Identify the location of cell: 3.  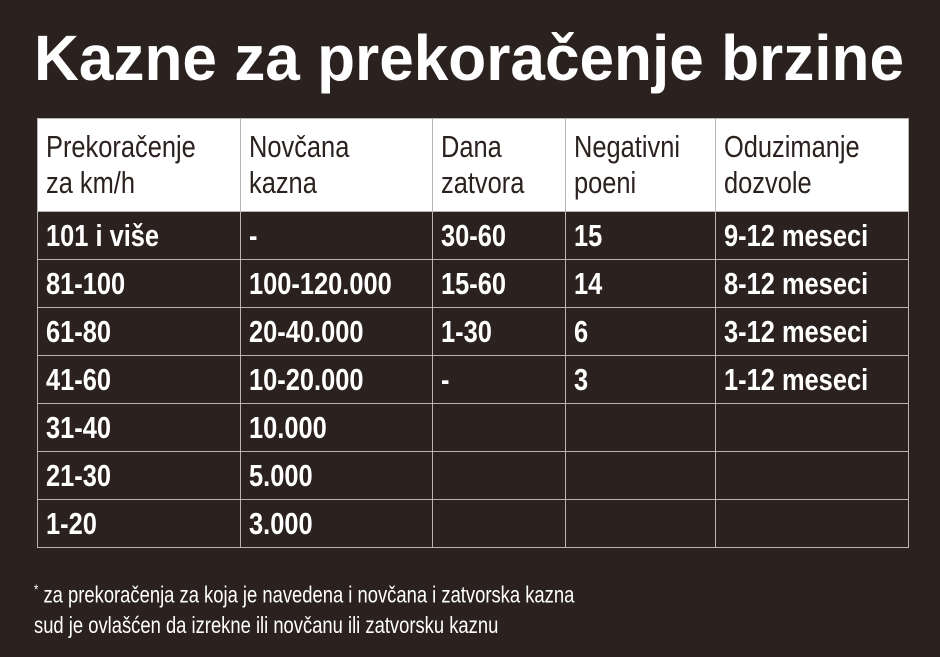
(640, 379).